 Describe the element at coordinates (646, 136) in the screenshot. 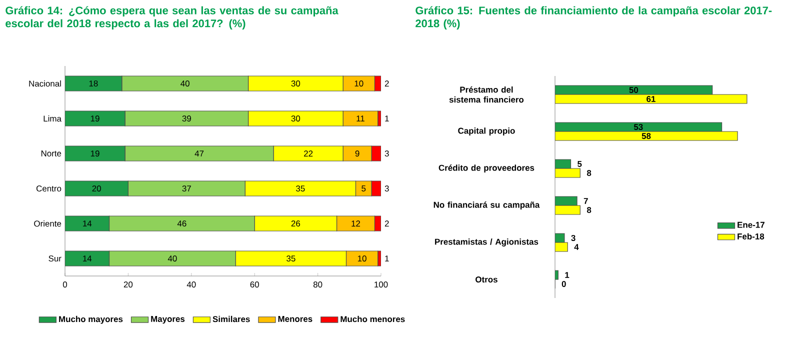

I see `data-label: 58` at that location.